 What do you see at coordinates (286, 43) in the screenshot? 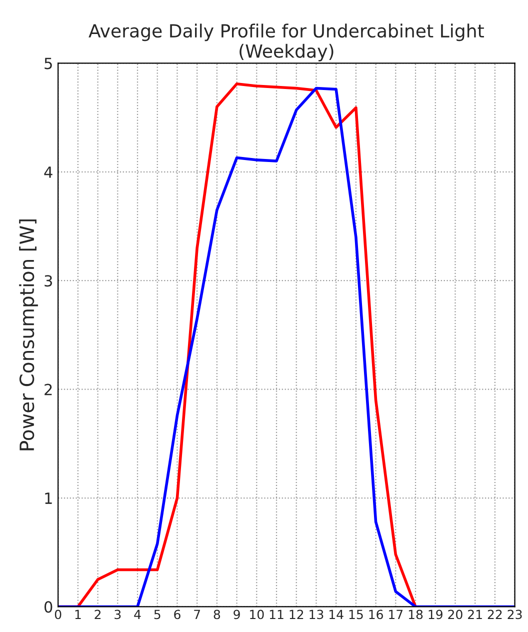
I see `chart-title: Average Daily Profile for Undercabinet Light (Weekday)` at bounding box center [286, 43].